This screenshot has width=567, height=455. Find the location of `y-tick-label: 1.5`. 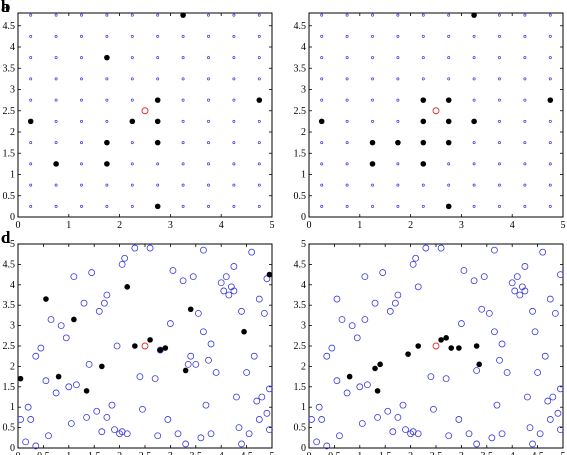

y-tick-label: 1.5 is located at coordinates (300, 153).